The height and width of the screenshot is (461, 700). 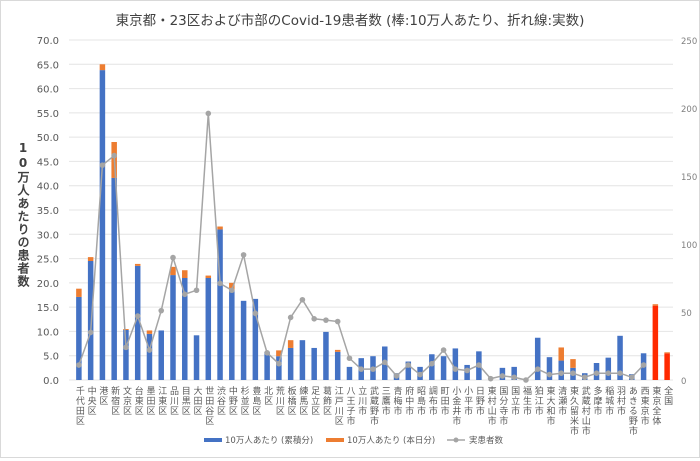 I want to click on x-tick-label: 世田谷区, so click(x=208, y=405).